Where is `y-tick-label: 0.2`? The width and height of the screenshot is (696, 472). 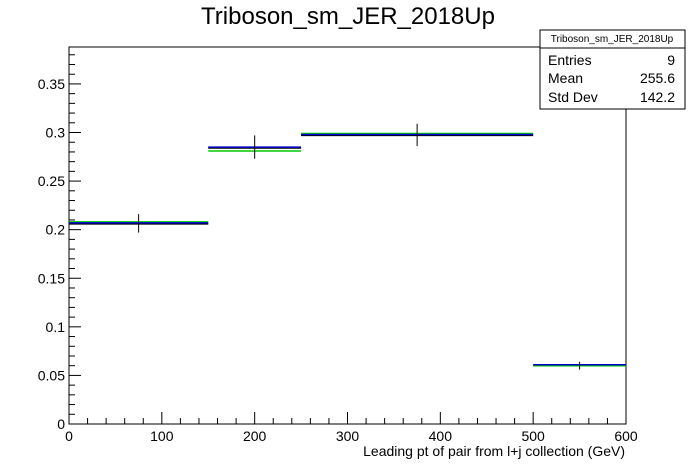 y-tick-label: 0.2 is located at coordinates (56, 230).